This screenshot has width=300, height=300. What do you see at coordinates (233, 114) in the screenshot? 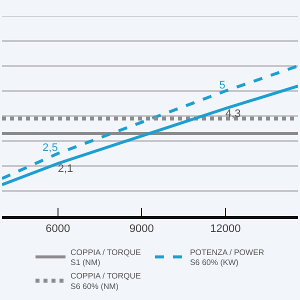
I see `data-label: 4,3` at bounding box center [233, 114].